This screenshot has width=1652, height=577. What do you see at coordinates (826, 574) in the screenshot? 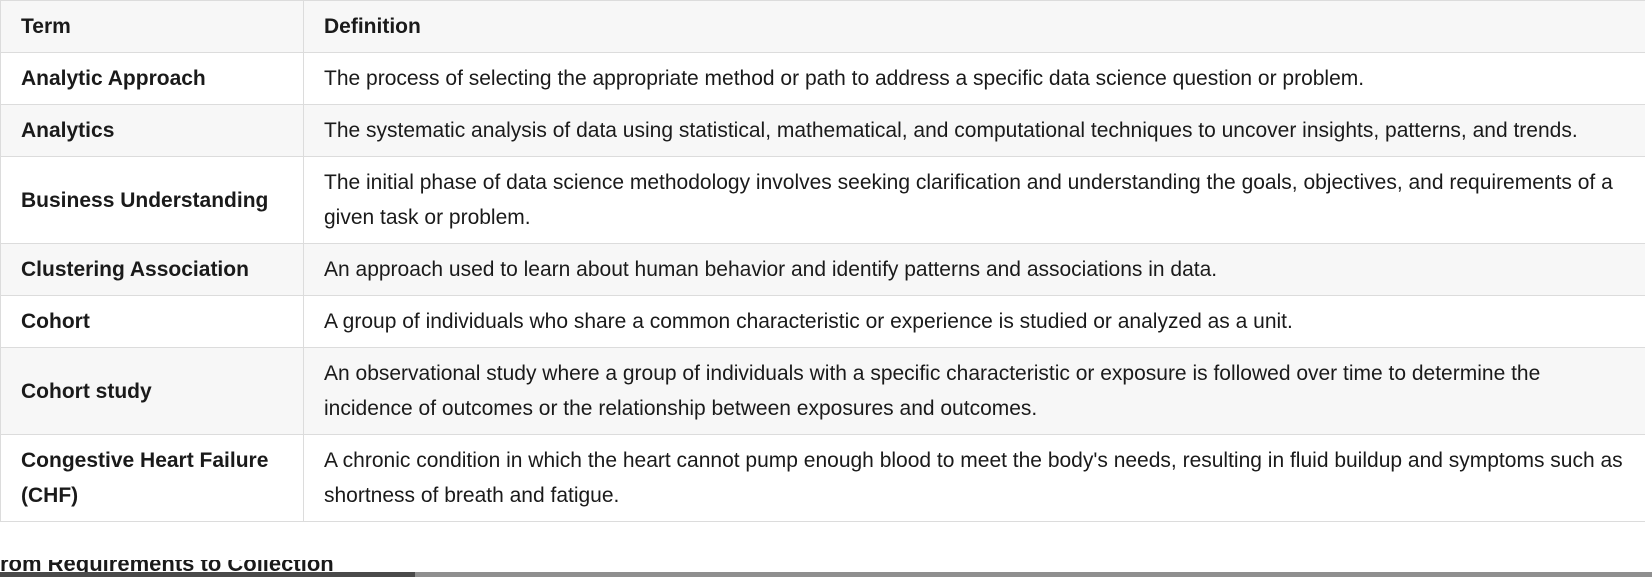
I see `horizontal-scrollbar` at bounding box center [826, 574].